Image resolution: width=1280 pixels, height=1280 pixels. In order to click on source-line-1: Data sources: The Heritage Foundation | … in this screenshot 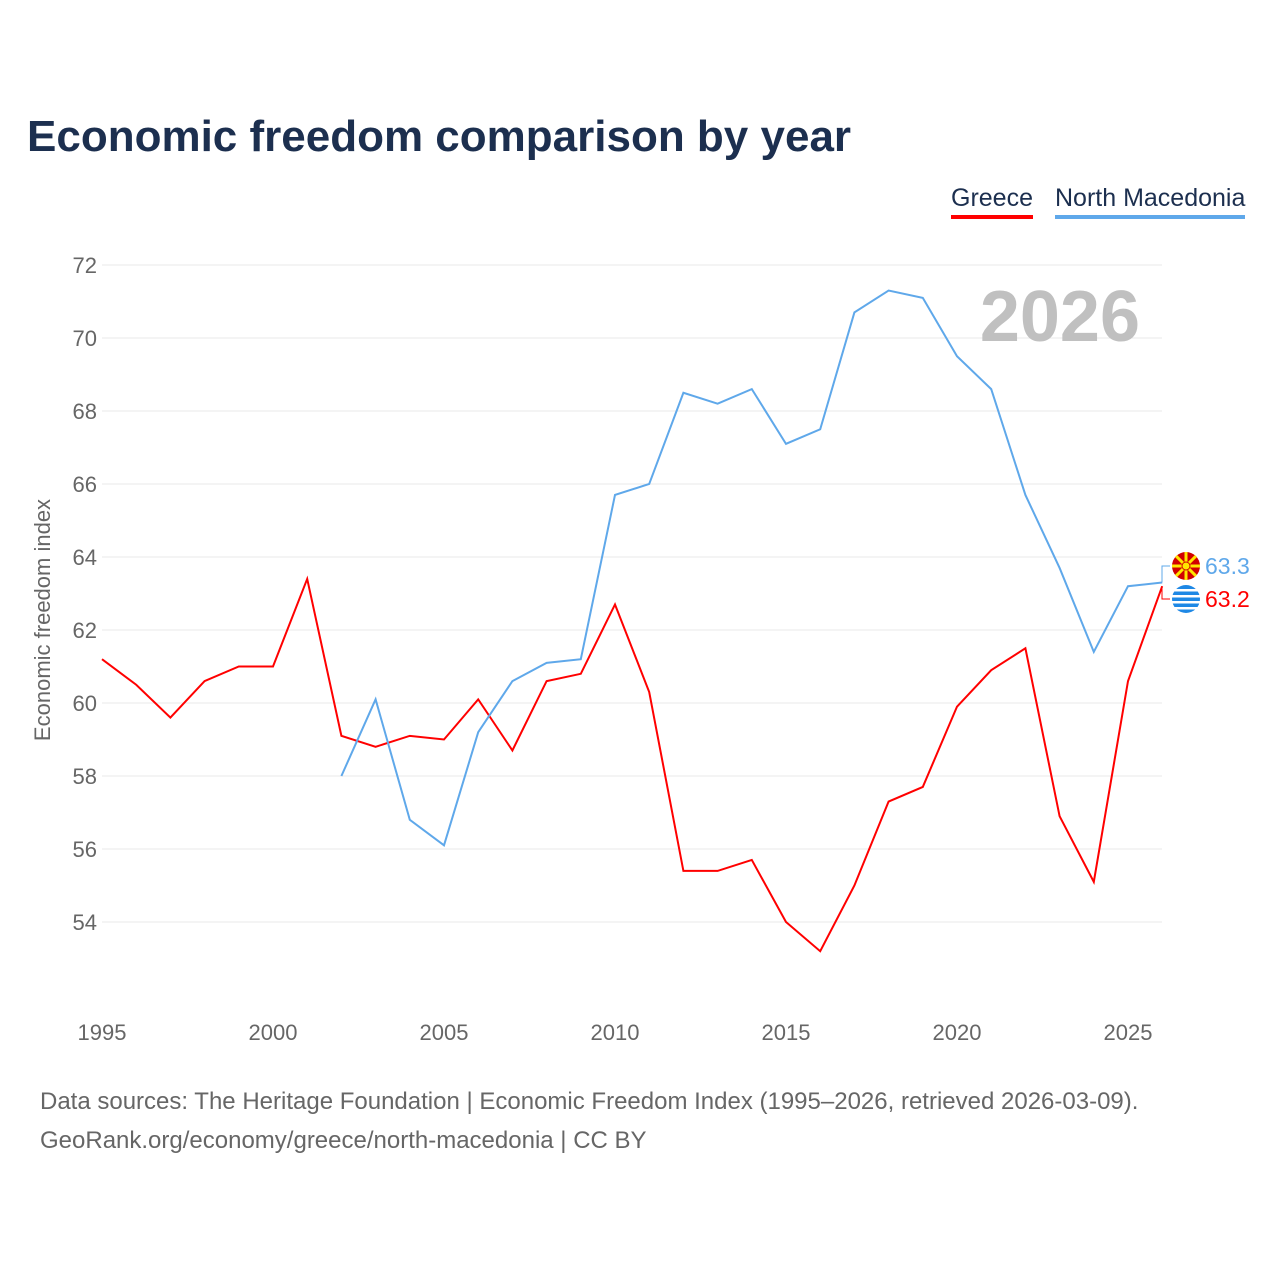, I will do `click(589, 1101)`.